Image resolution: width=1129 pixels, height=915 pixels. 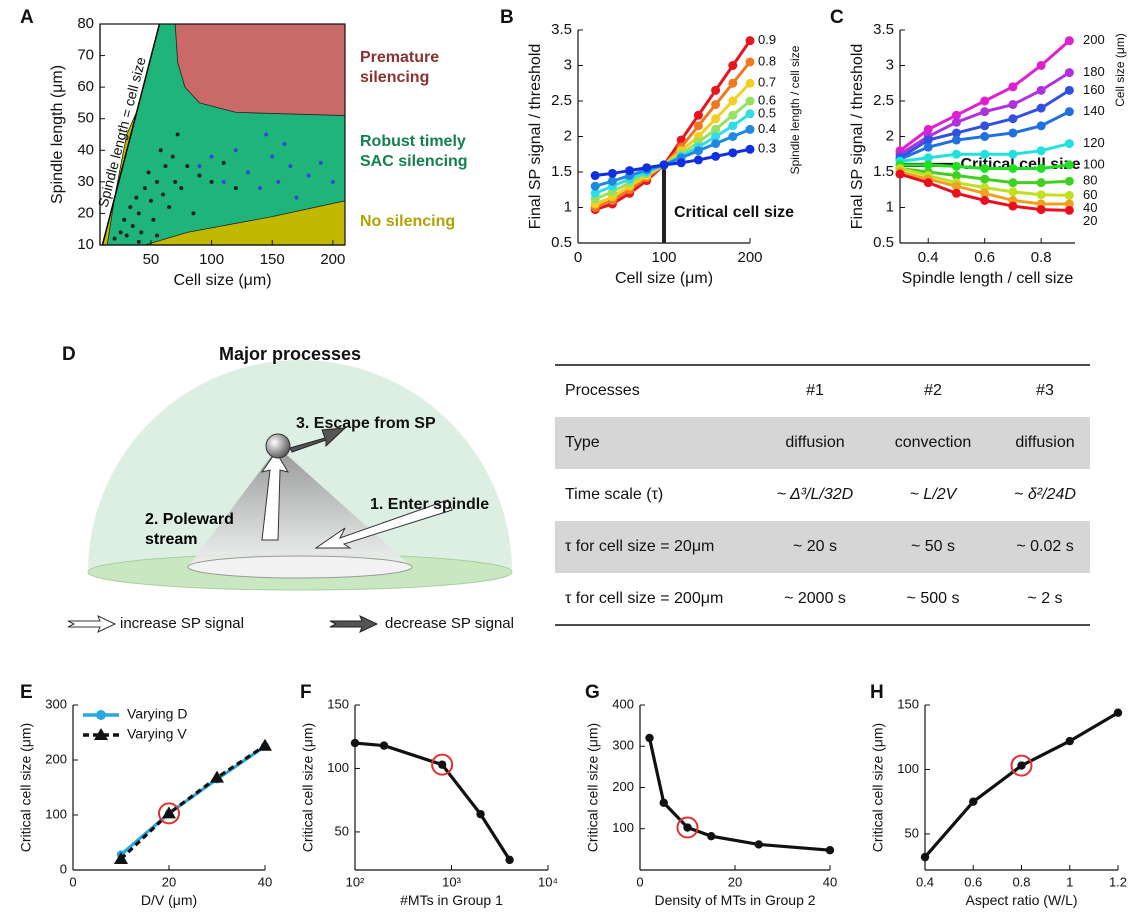 I want to click on table-cell: ~ Δ³/L/32D, so click(x=815, y=494).